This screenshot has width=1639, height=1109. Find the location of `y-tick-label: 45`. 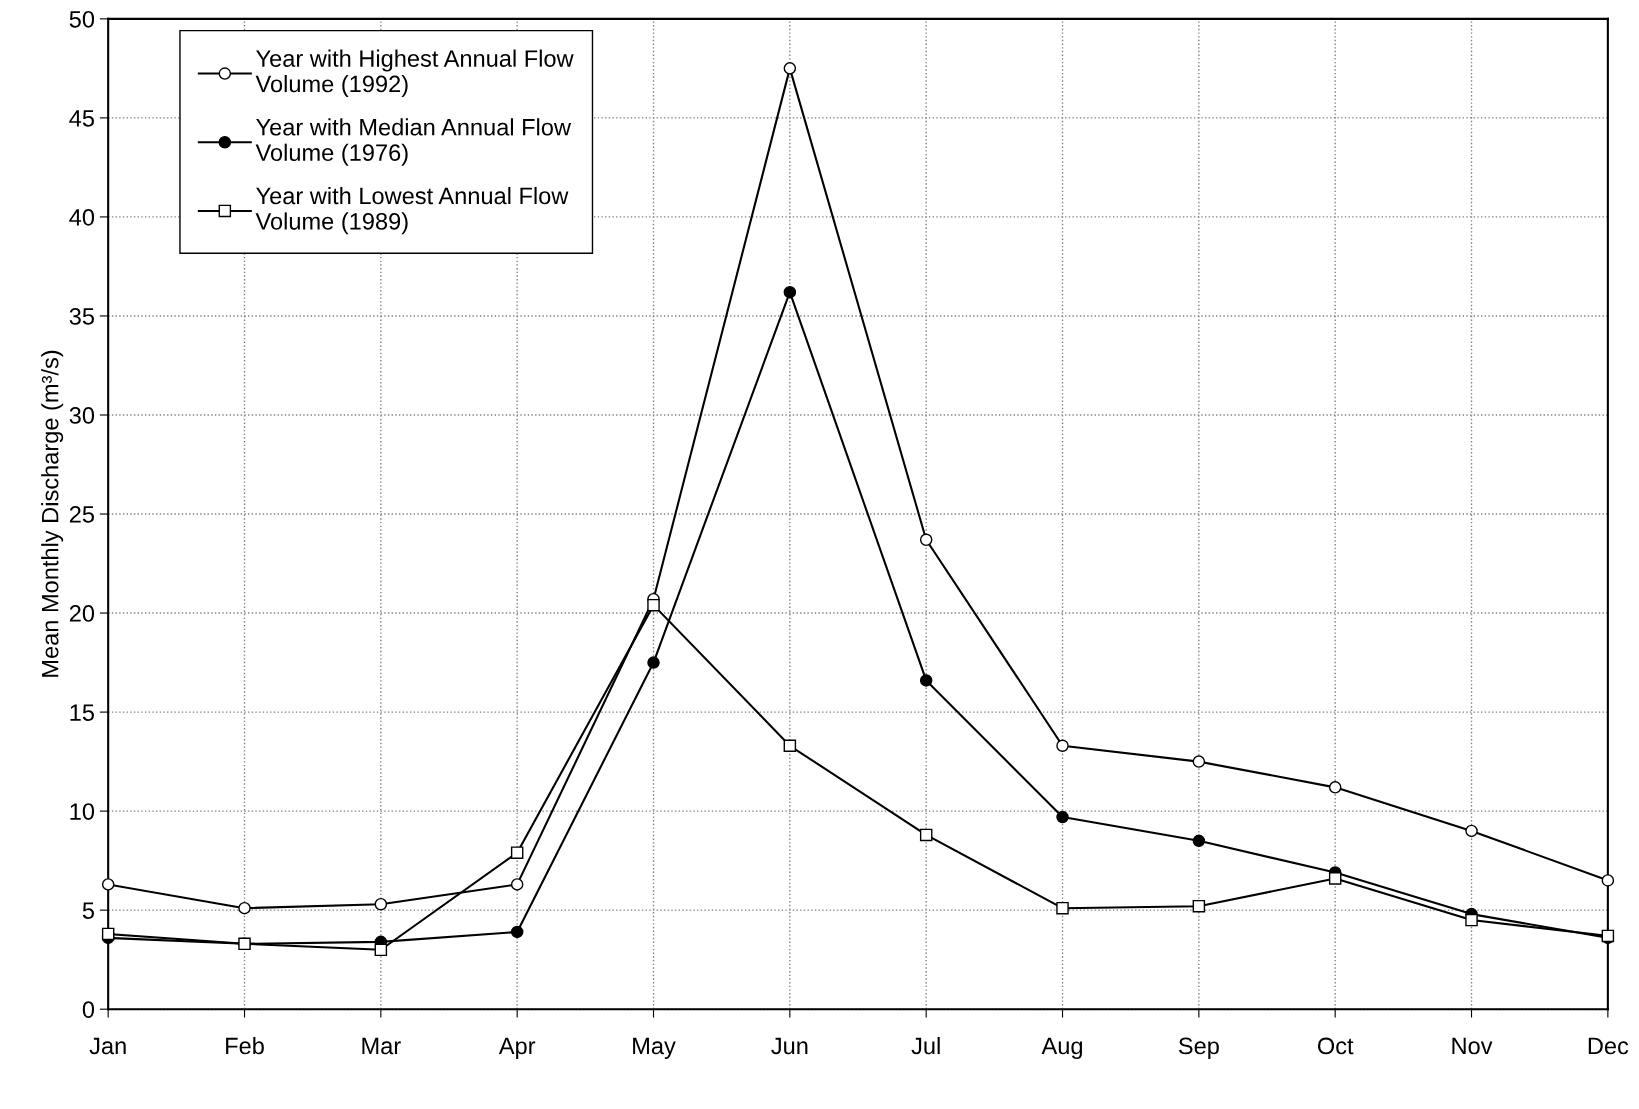

y-tick-label: 45 is located at coordinates (81, 118).